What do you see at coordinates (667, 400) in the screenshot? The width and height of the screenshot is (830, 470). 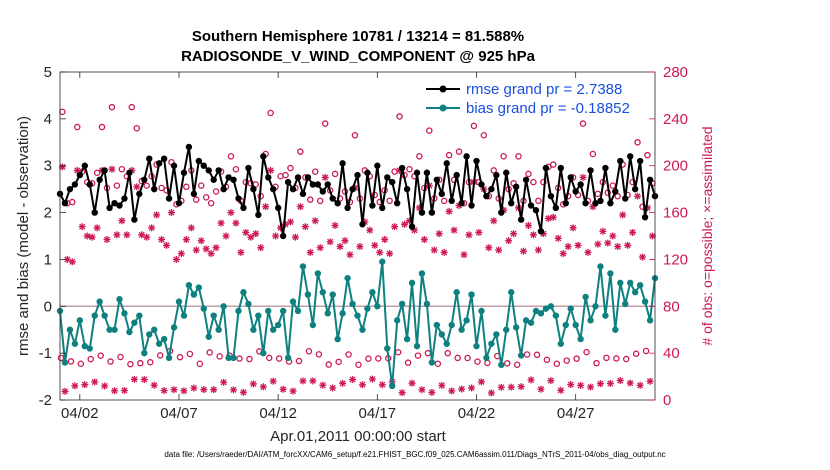 I see `y-right-tick-label: 0` at bounding box center [667, 400].